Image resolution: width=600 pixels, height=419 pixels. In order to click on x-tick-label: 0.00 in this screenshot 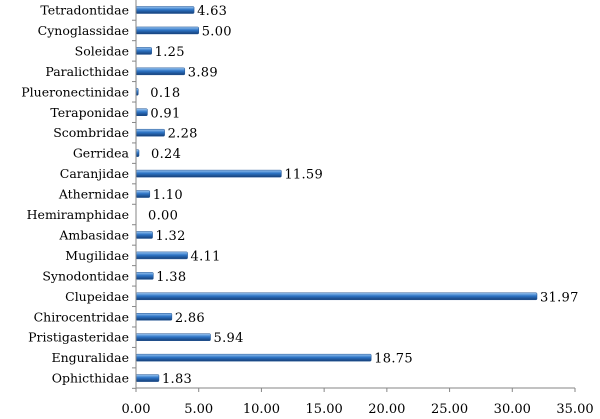, I will do `click(136, 409)`.